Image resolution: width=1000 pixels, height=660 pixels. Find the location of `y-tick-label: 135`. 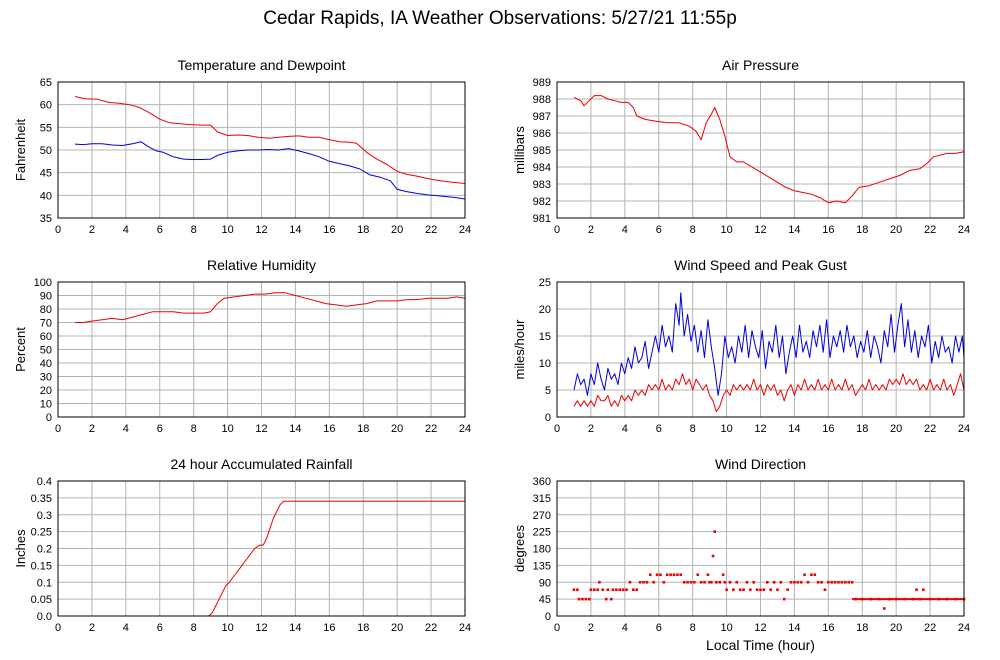

y-tick-label: 135 is located at coordinates (542, 566).